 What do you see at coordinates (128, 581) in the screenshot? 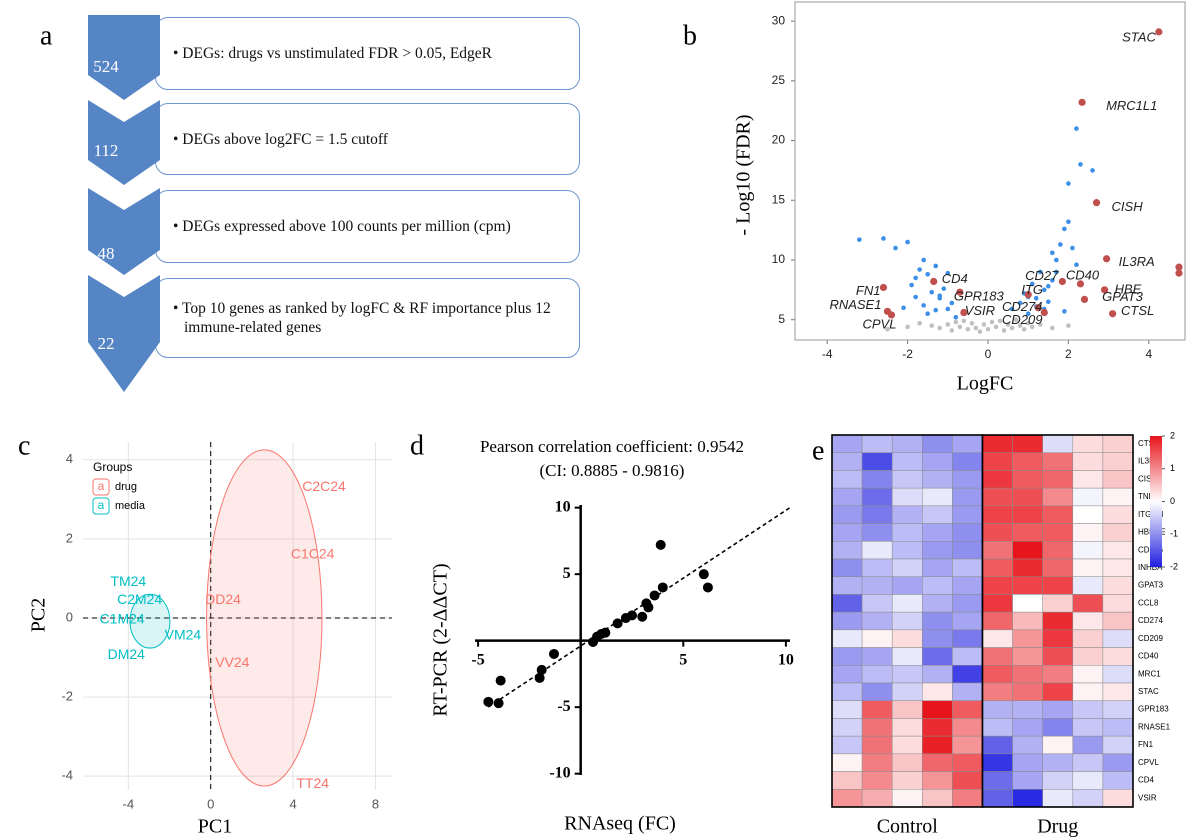
I see `point-label: TM24` at bounding box center [128, 581].